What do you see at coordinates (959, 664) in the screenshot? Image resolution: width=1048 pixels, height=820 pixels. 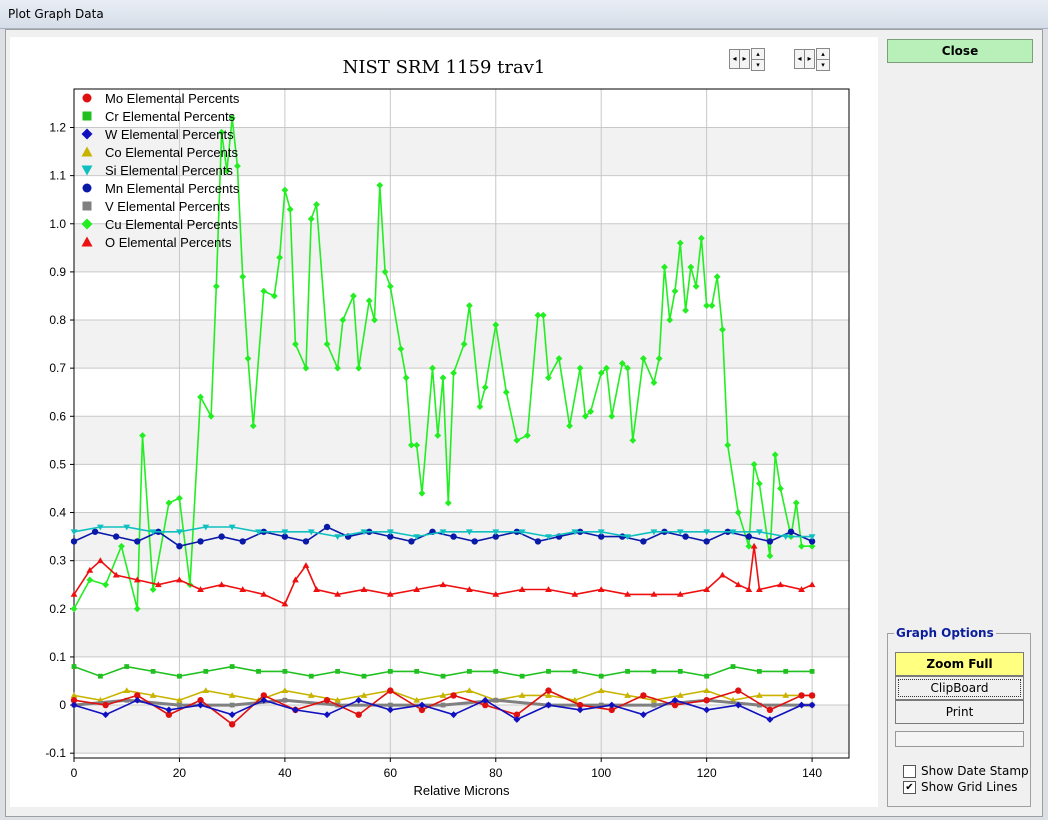 I see `zoom-full-button: Zoom Full` at bounding box center [959, 664].